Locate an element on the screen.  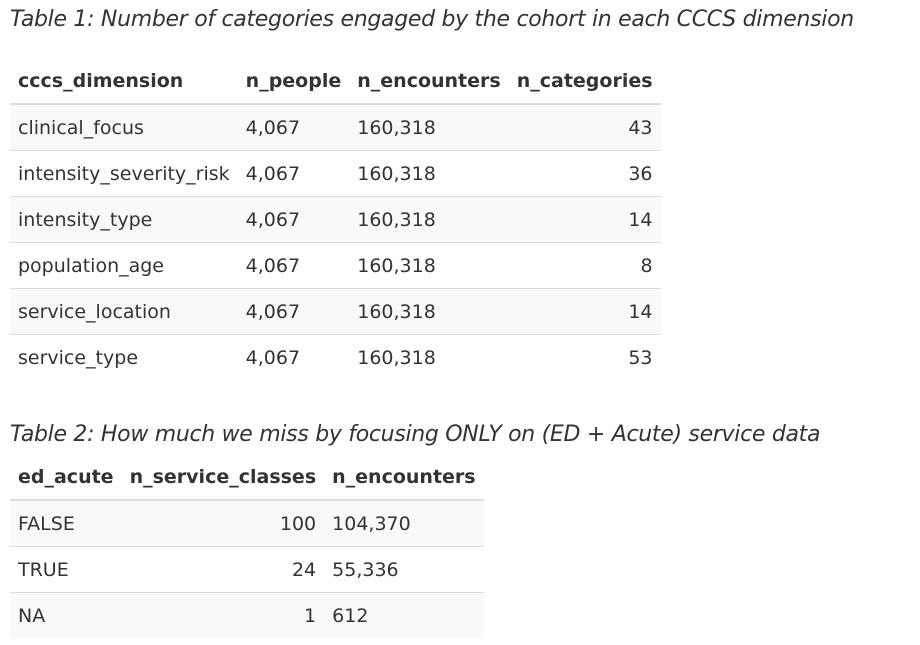
table-row: FALSE 100 104,370 is located at coordinates (247, 523).